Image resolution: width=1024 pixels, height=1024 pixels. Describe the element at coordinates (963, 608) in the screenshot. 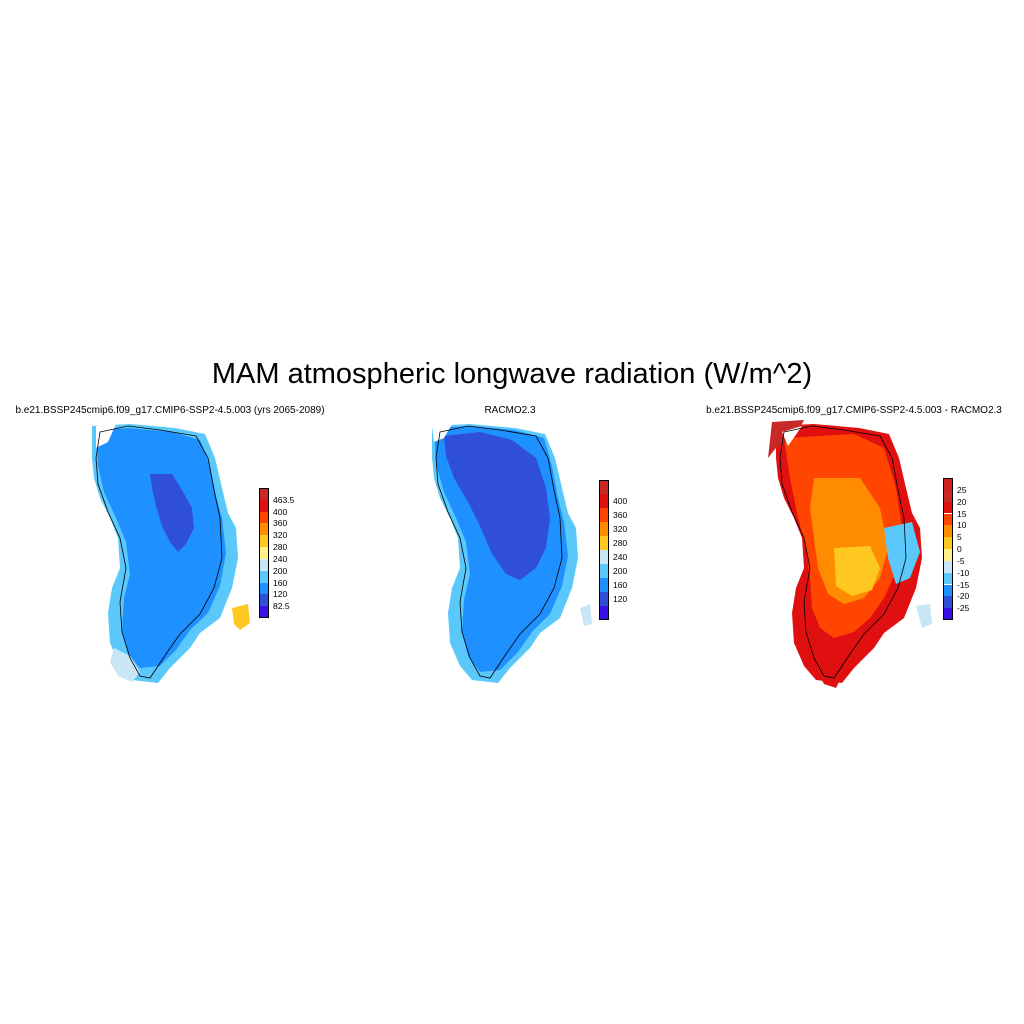

I see `colorbar-label: -25` at that location.